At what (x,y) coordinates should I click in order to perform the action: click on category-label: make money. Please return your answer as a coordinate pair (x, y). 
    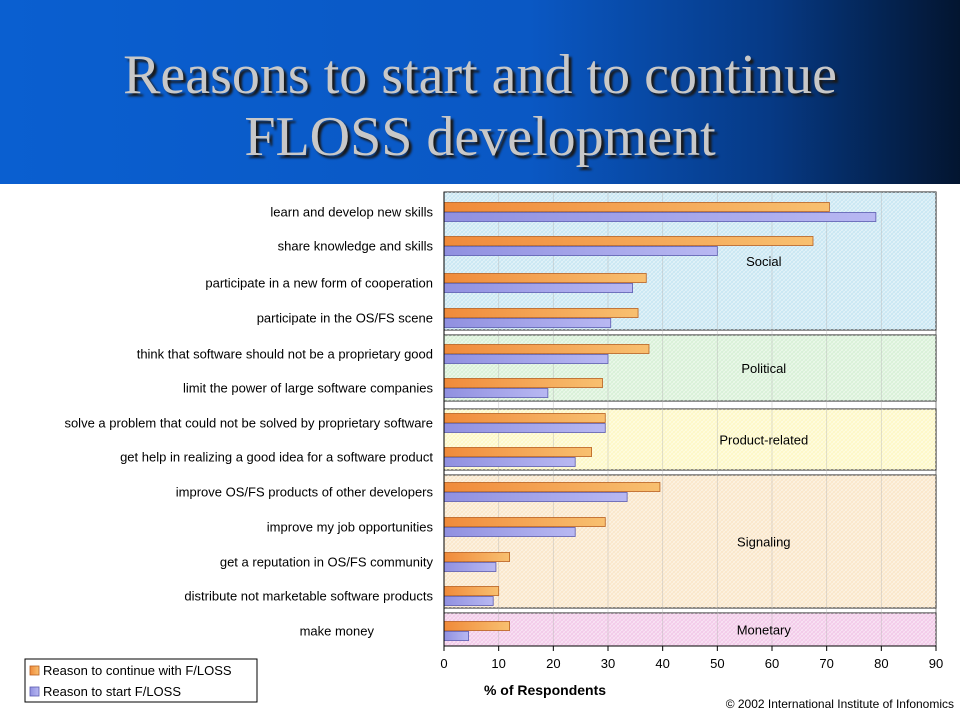
    Looking at the image, I should click on (337, 631).